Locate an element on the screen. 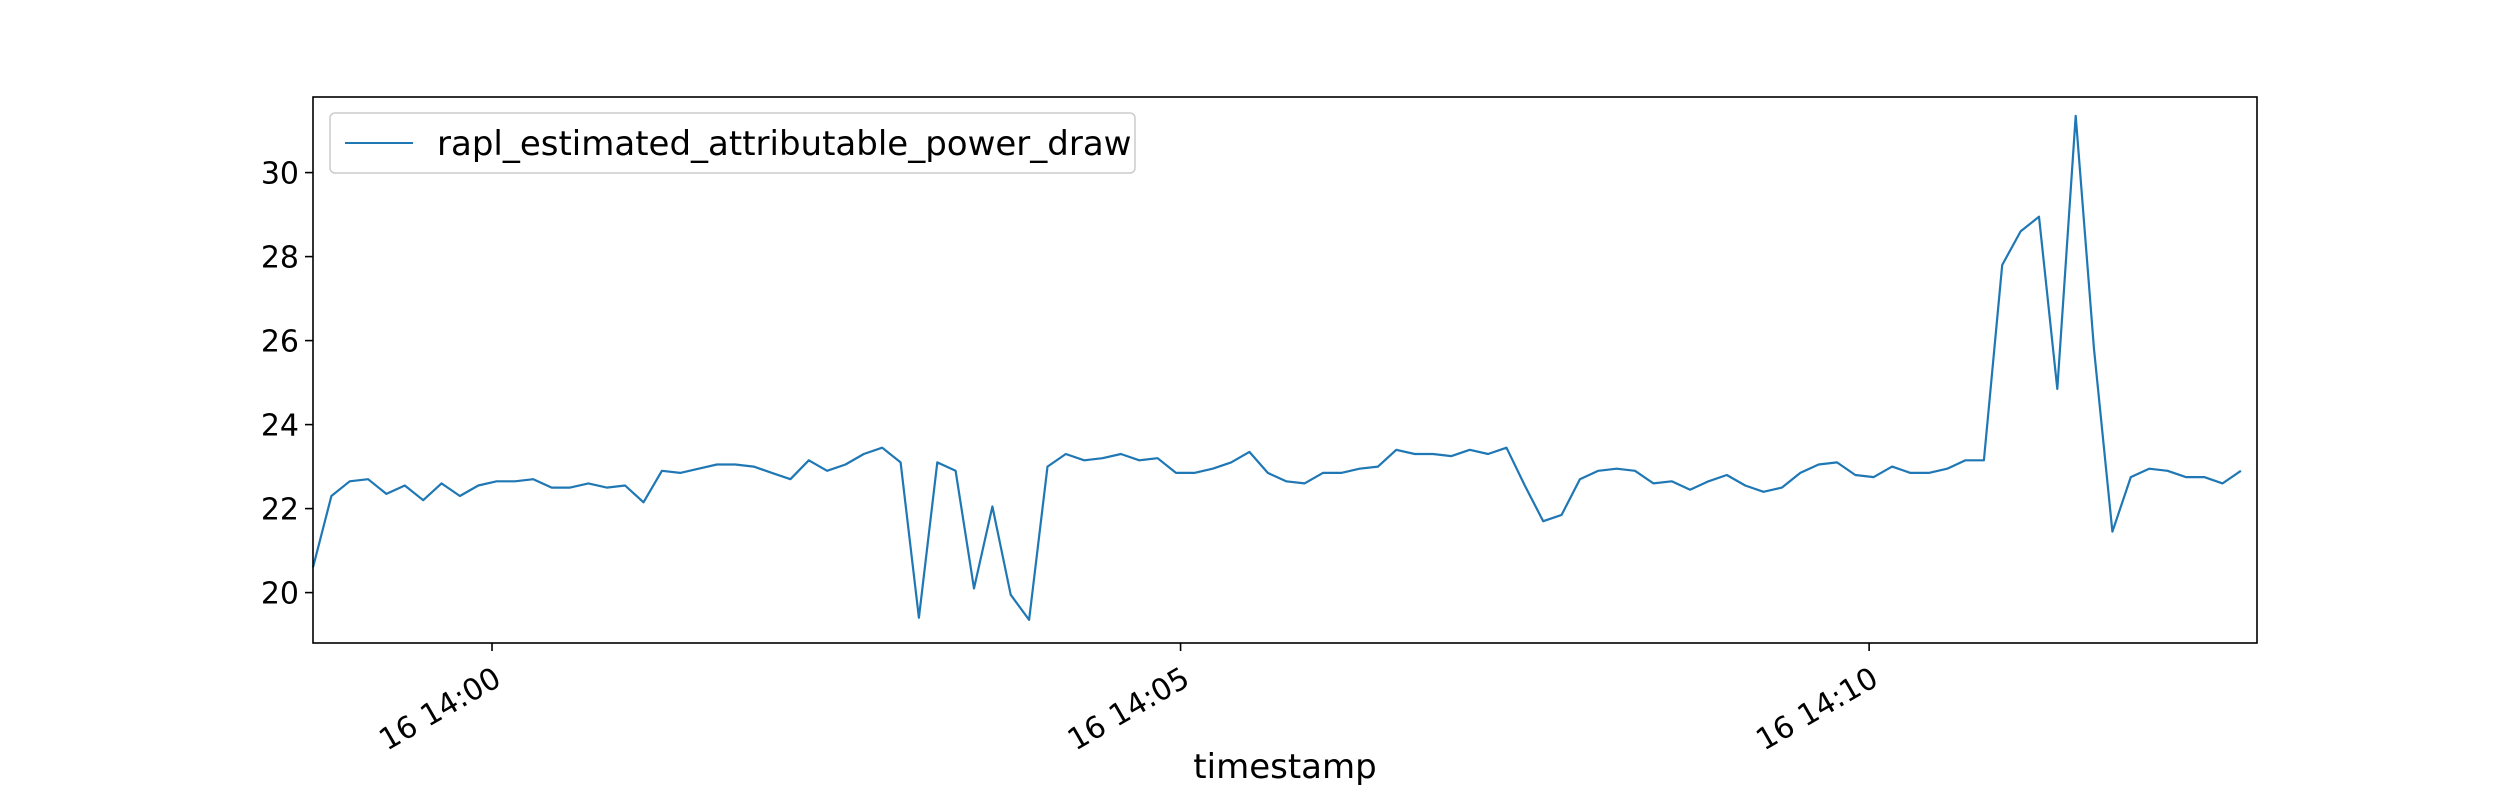 The width and height of the screenshot is (2500, 800). legend-box is located at coordinates (732, 143).